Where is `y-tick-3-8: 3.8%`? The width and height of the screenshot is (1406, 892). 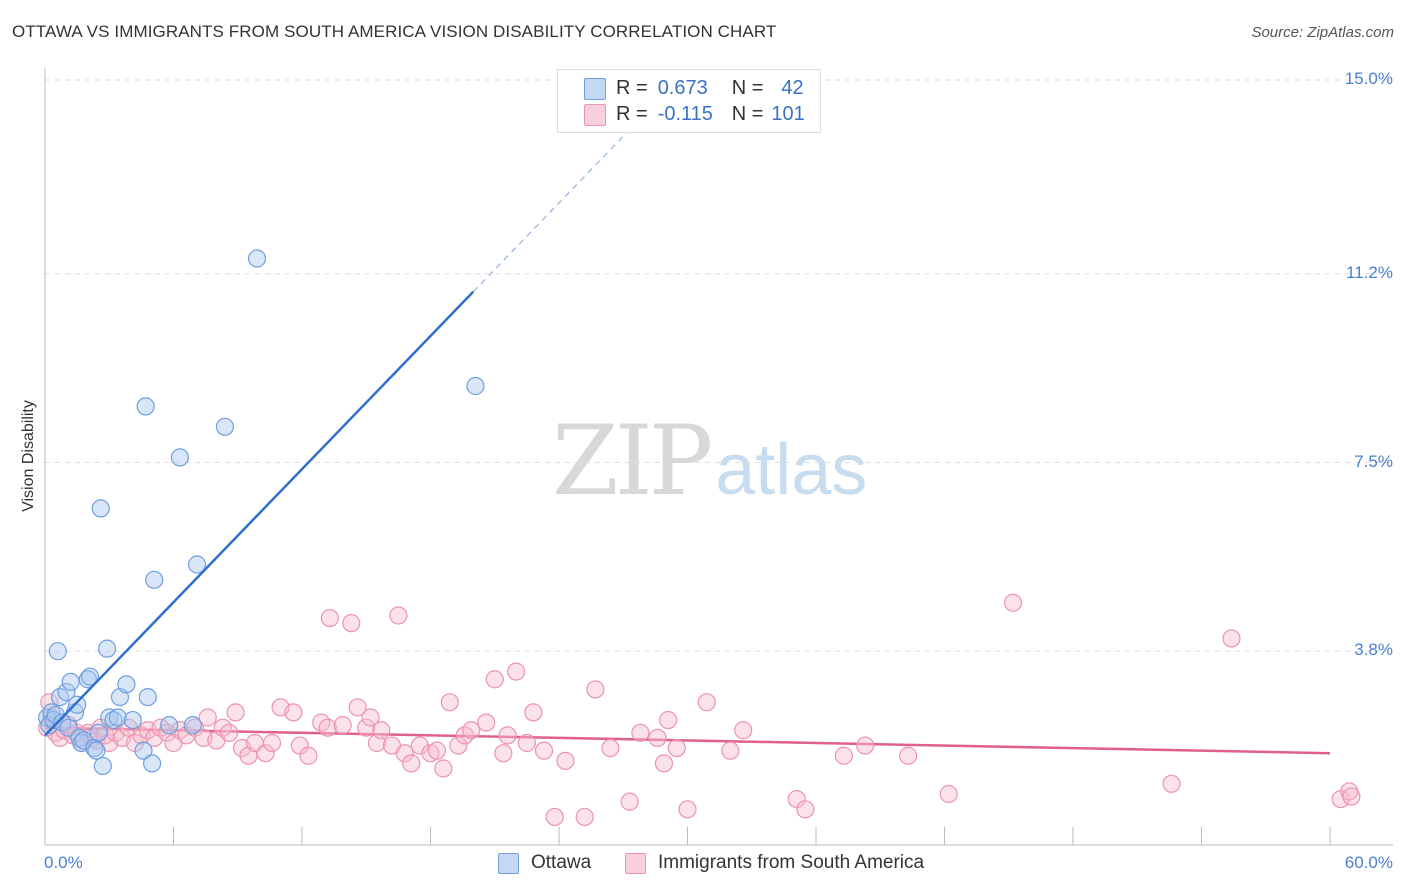
y-tick-3-8: 3.8% is located at coordinates (1373, 650).